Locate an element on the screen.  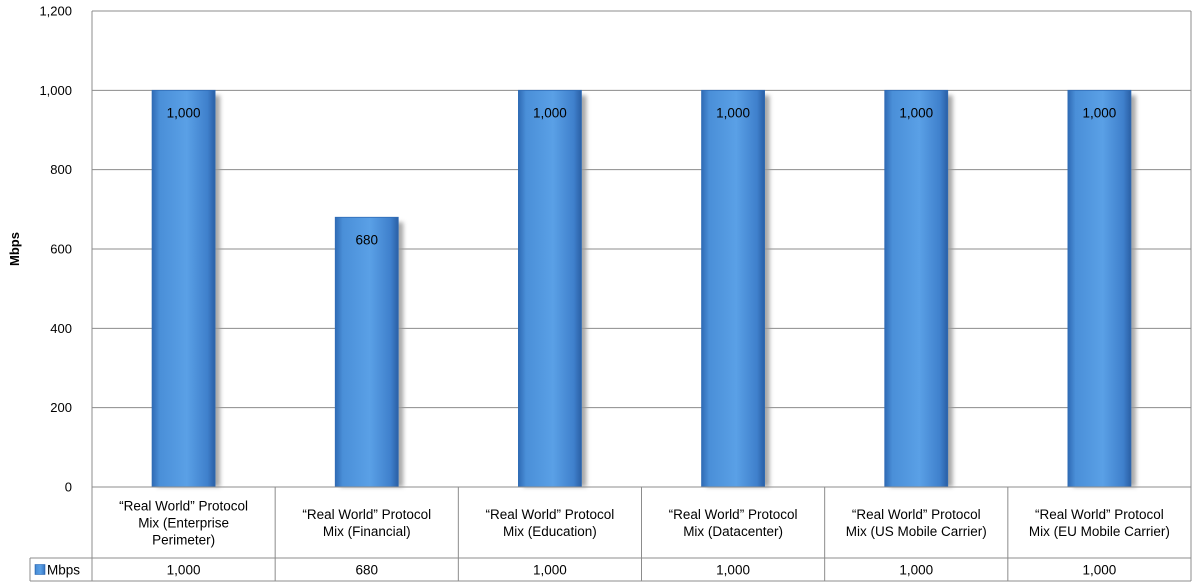
y-tick-label: 400 is located at coordinates (61, 328).